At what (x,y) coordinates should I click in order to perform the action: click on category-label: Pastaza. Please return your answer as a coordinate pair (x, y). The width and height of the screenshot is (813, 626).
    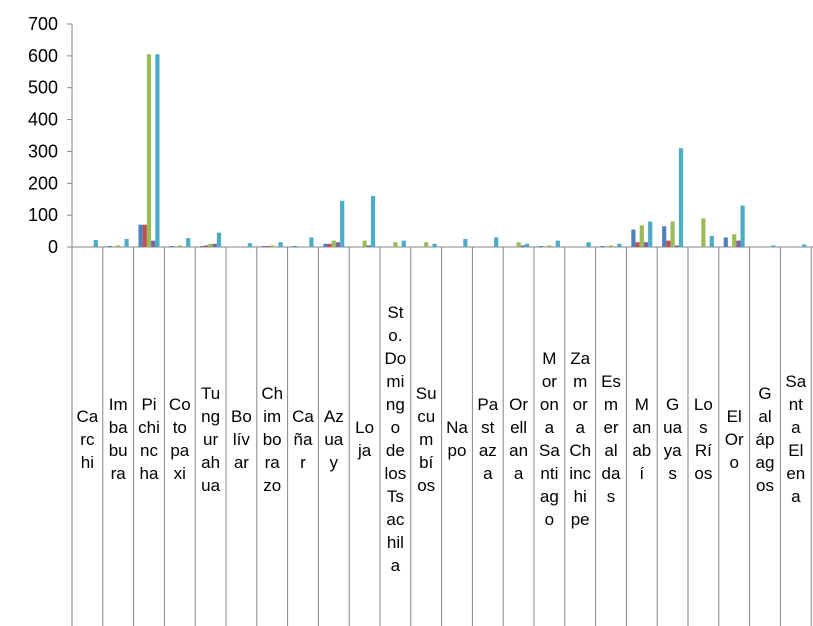
    Looking at the image, I should click on (488, 439).